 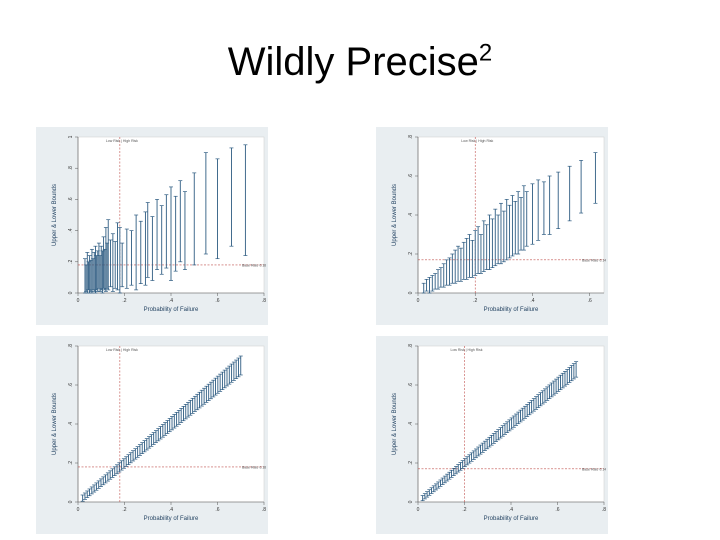 What do you see at coordinates (217, 510) in the screenshot?
I see `x-tick-label: .6` at bounding box center [217, 510].